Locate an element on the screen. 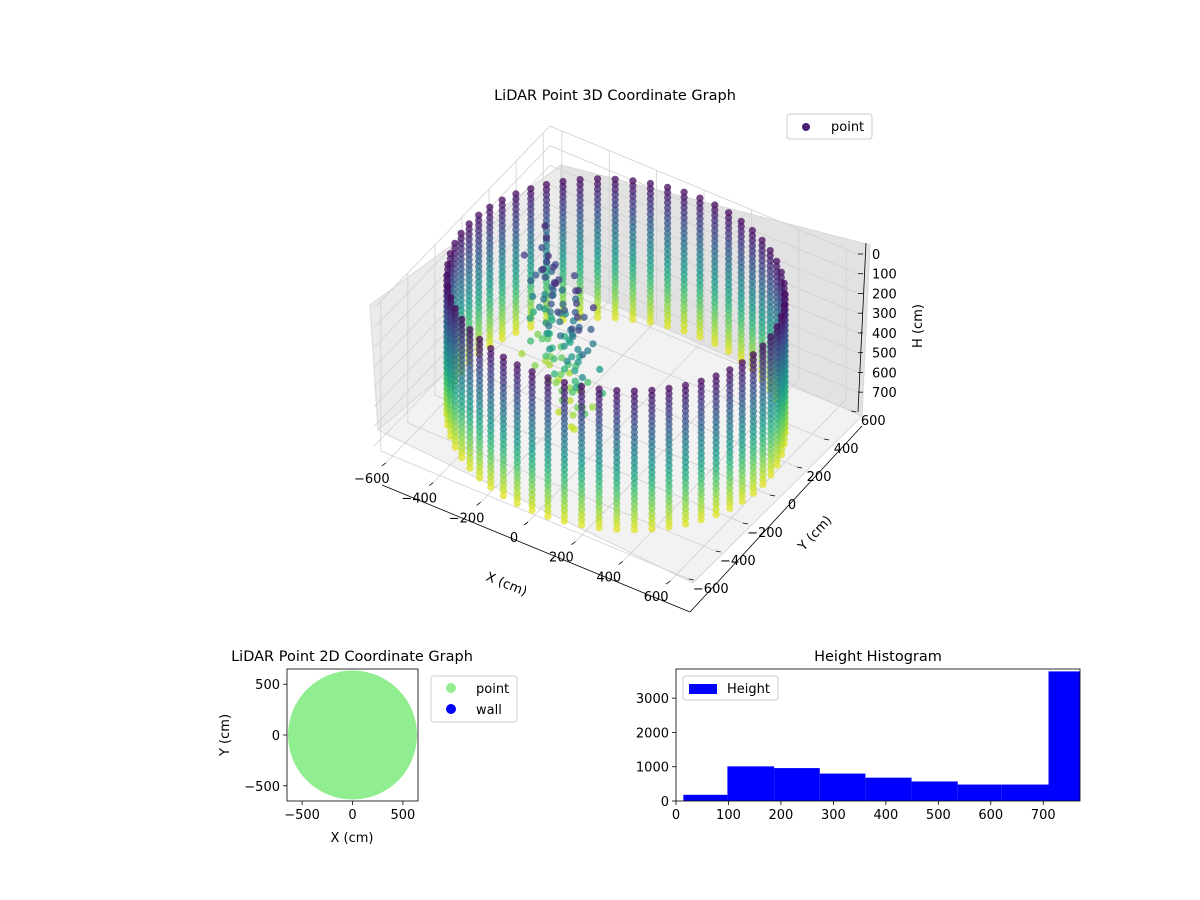 The width and height of the screenshot is (1200, 900). legend-wall-label: wall is located at coordinates (489, 710).